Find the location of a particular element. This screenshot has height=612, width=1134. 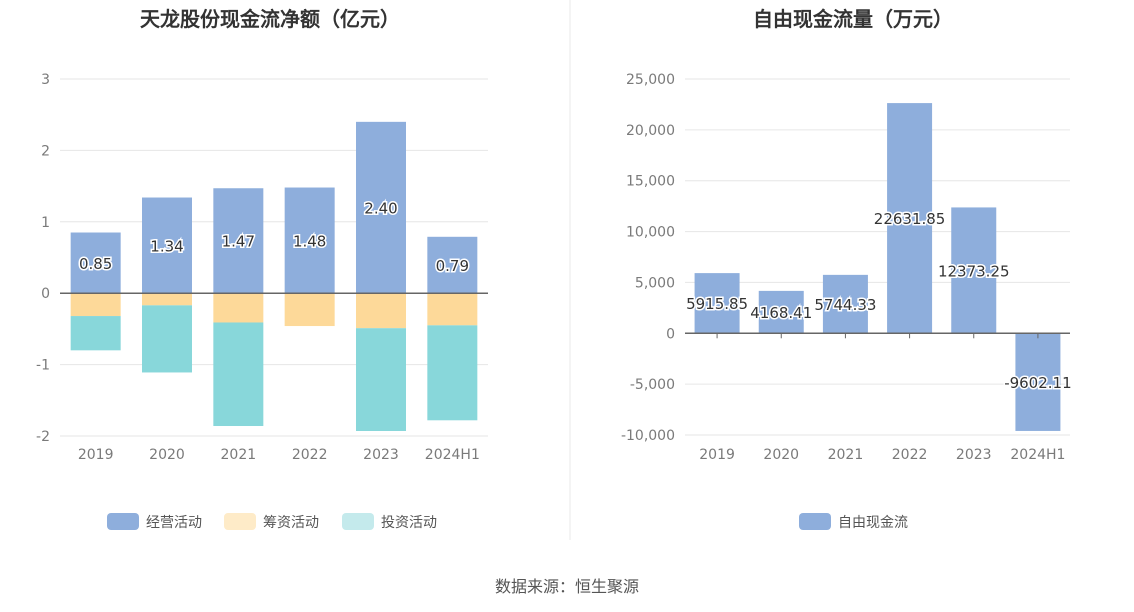

y-tick-label: 25,000 is located at coordinates (650, 80).